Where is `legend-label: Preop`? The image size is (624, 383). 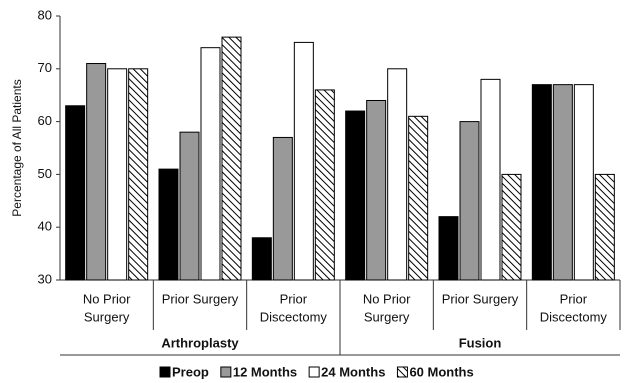
legend-label: Preop is located at coordinates (190, 371).